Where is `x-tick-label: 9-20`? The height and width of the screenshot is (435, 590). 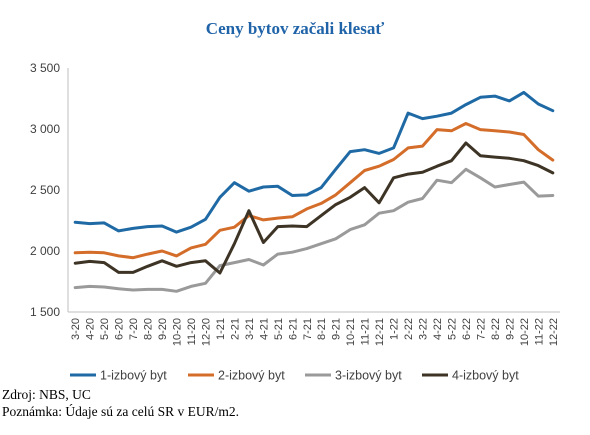 x-tick-label: 9-20 is located at coordinates (163, 329).